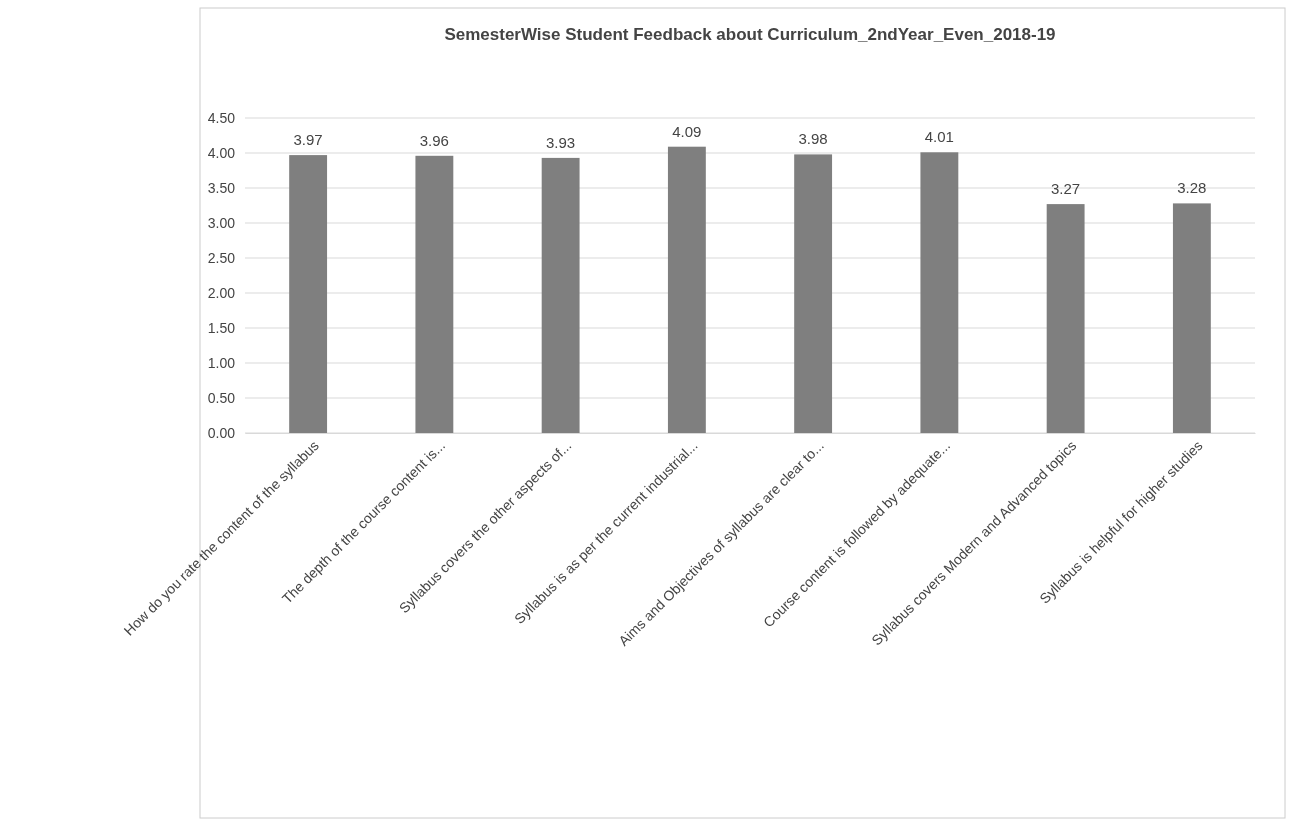 The height and width of the screenshot is (825, 1297). I want to click on data-label: 4.09, so click(687, 131).